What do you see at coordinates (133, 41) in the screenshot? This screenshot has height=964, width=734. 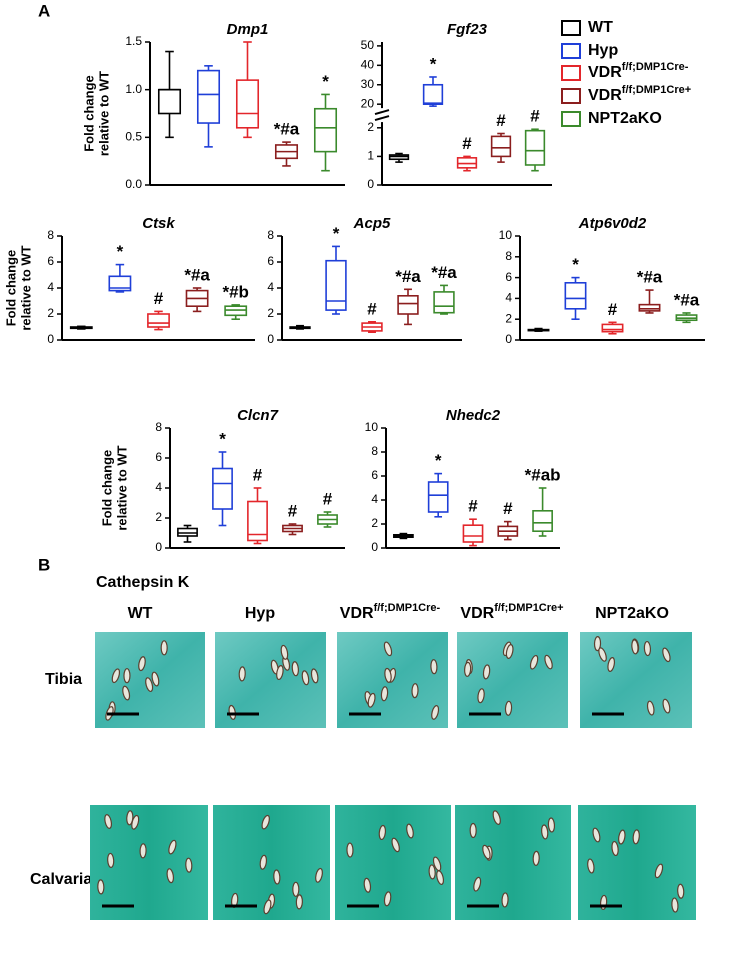 I see `y-tick-label: 1.5` at bounding box center [133, 41].